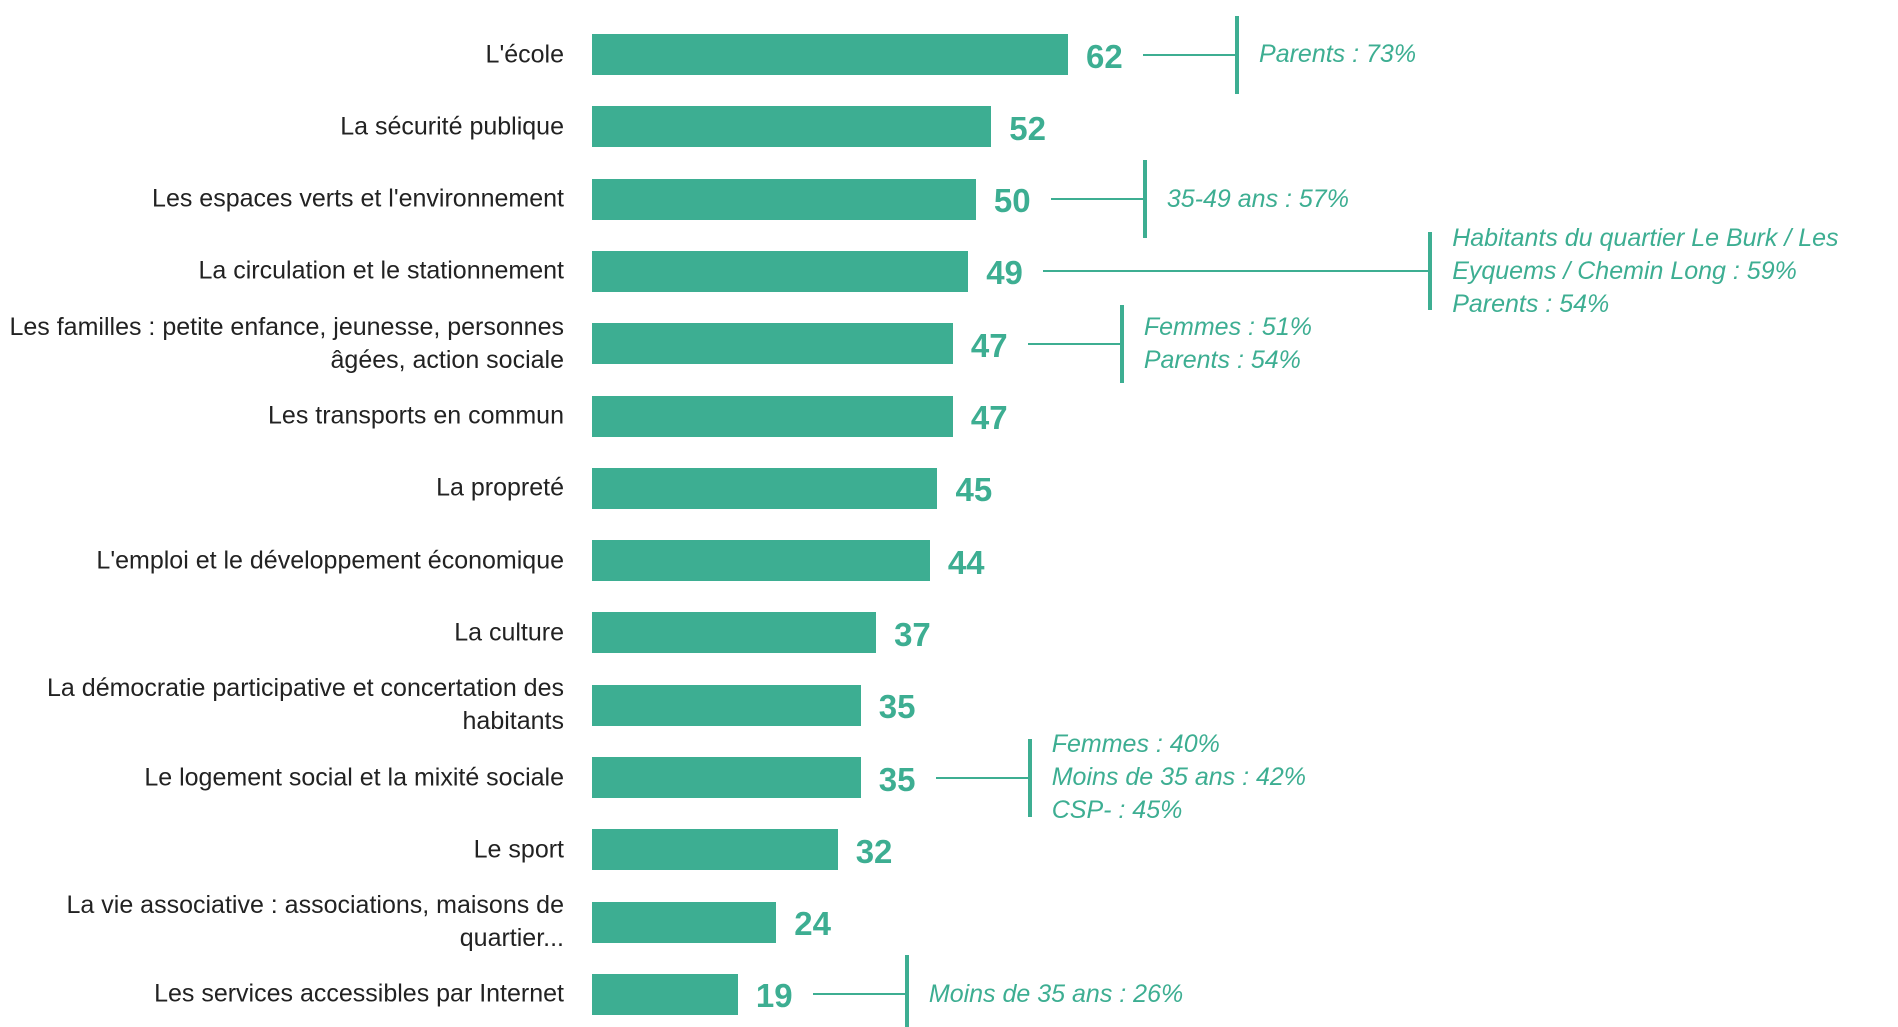  I want to click on annotation: Habitants du quartier Le Burk / Les, so click(1645, 237).